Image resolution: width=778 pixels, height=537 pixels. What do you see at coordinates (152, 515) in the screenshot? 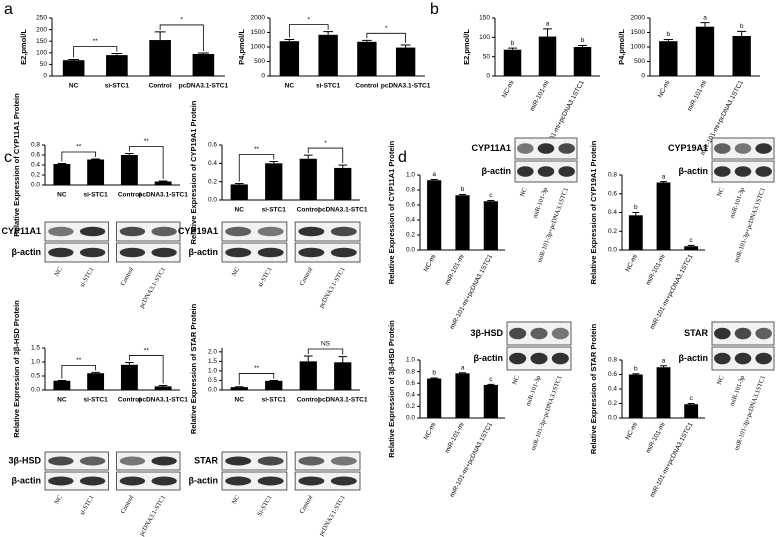
I see `blot-lane-label: pcDNA3.1-STC1` at bounding box center [152, 515].